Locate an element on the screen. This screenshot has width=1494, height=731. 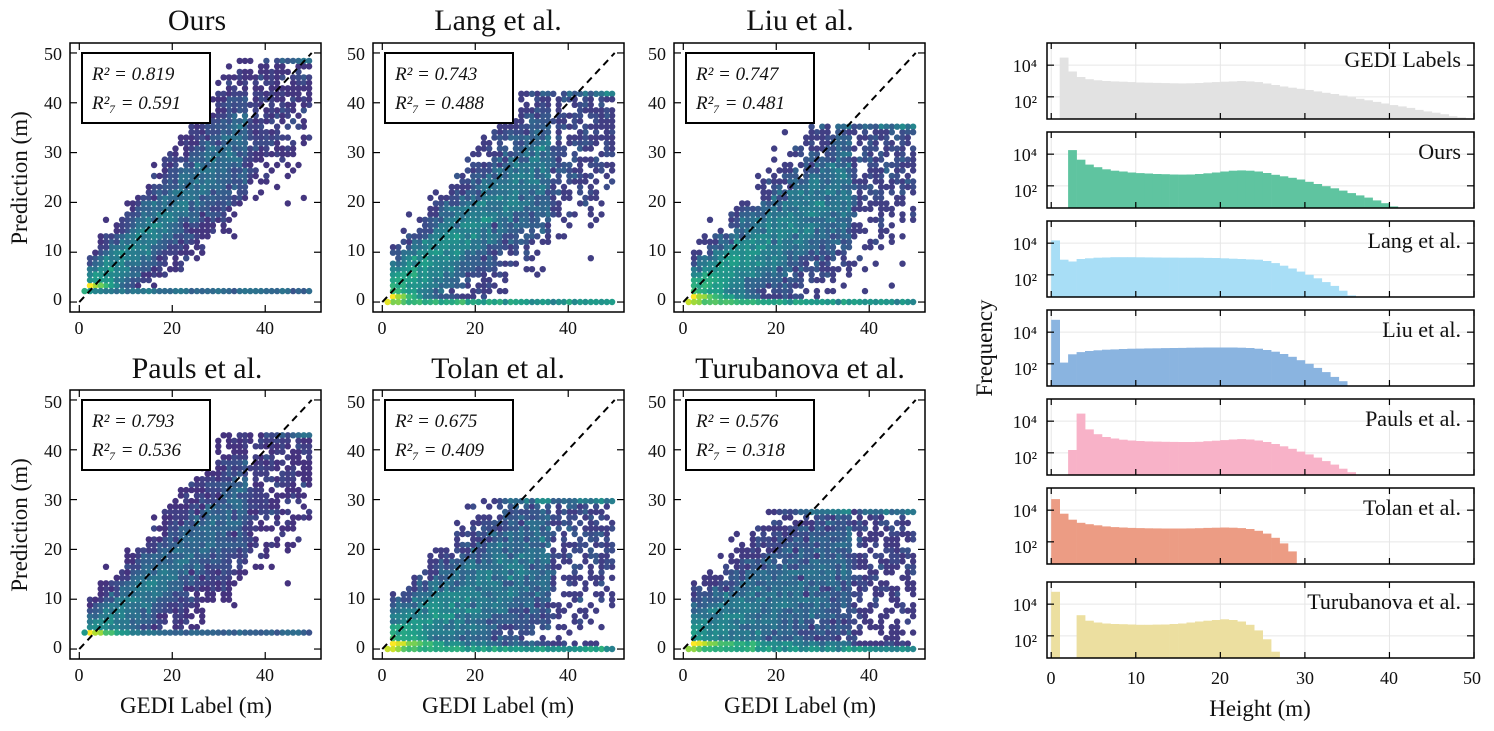
y-tick-label: 40 is located at coordinates (53, 451).